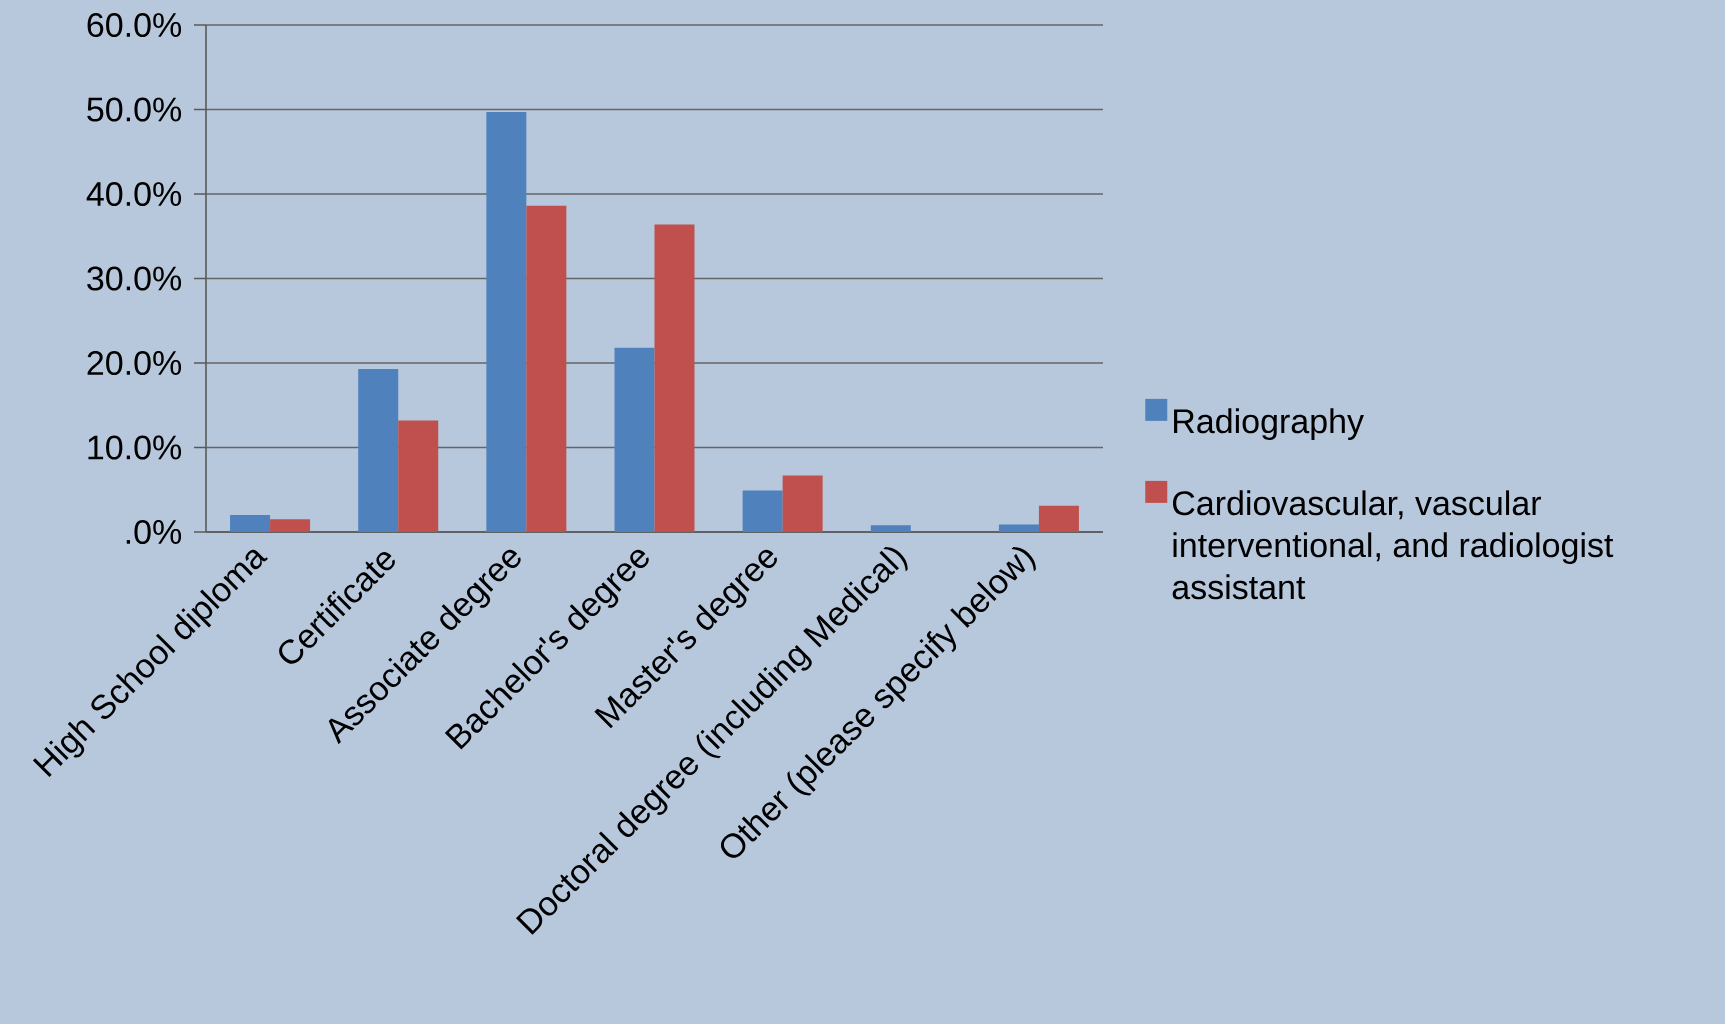 This screenshot has height=1024, width=1725. What do you see at coordinates (135, 447) in the screenshot?
I see `y-tick-label: 10.0%` at bounding box center [135, 447].